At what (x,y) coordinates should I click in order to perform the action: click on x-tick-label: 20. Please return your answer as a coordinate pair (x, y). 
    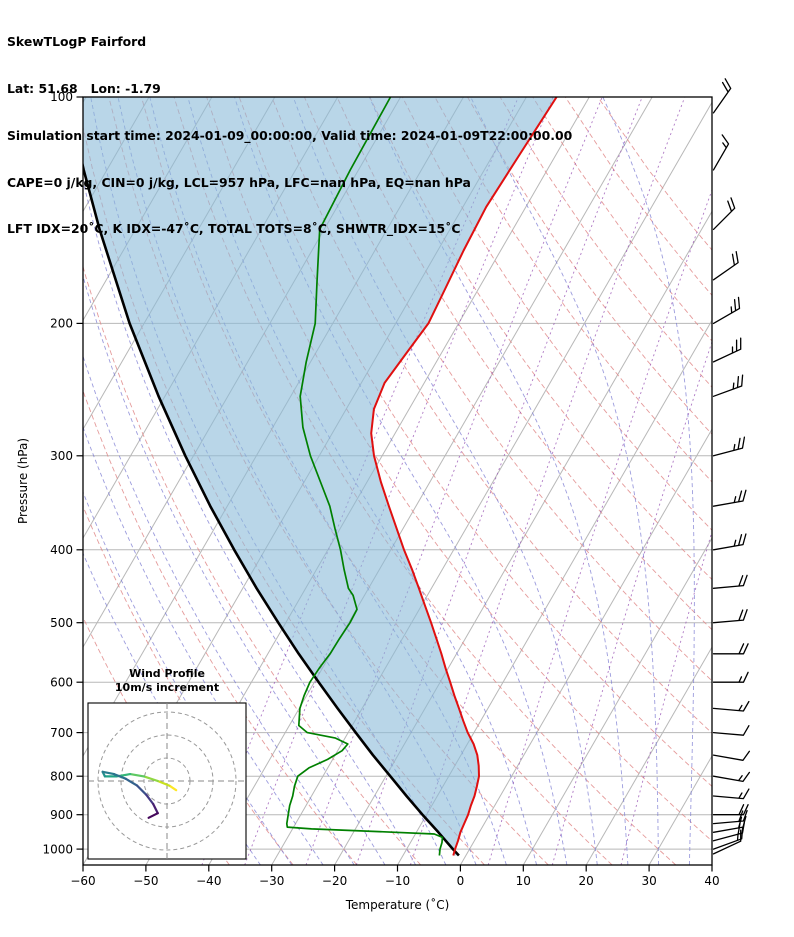
    Looking at the image, I should click on (586, 881).